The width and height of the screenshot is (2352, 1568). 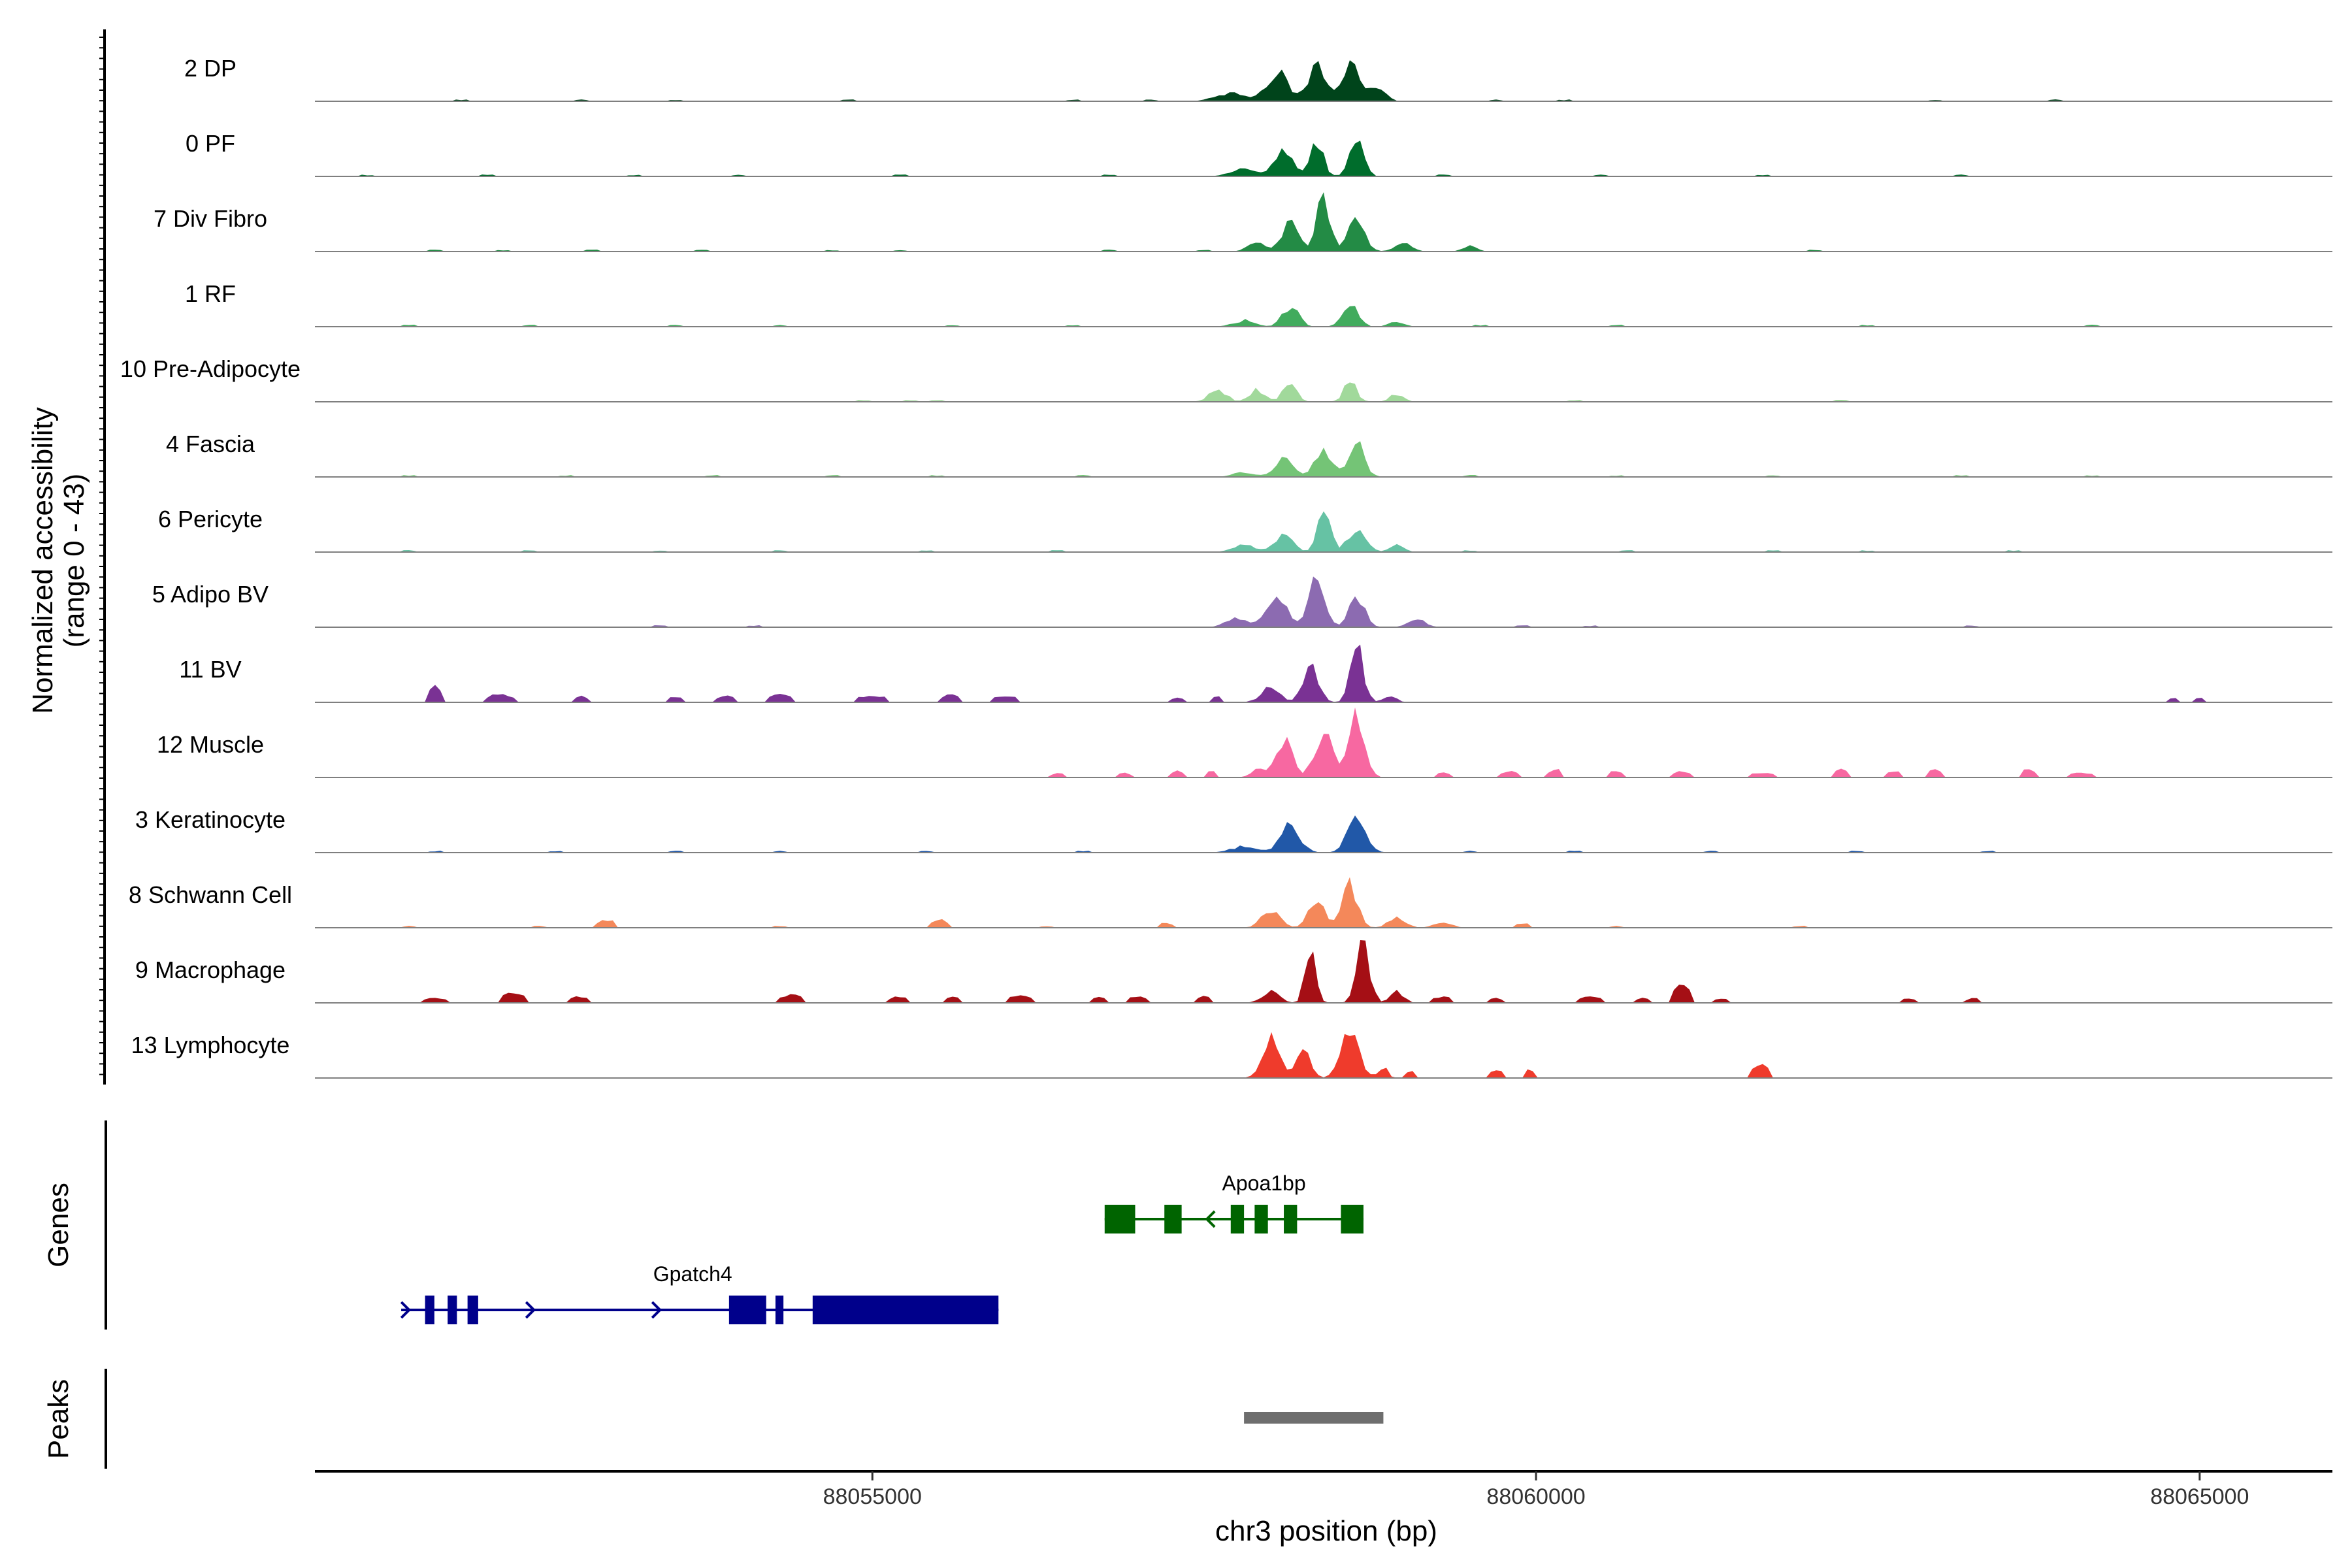 What do you see at coordinates (210, 368) in the screenshot?
I see `track-label: 10 Pre-Adipocyte` at bounding box center [210, 368].